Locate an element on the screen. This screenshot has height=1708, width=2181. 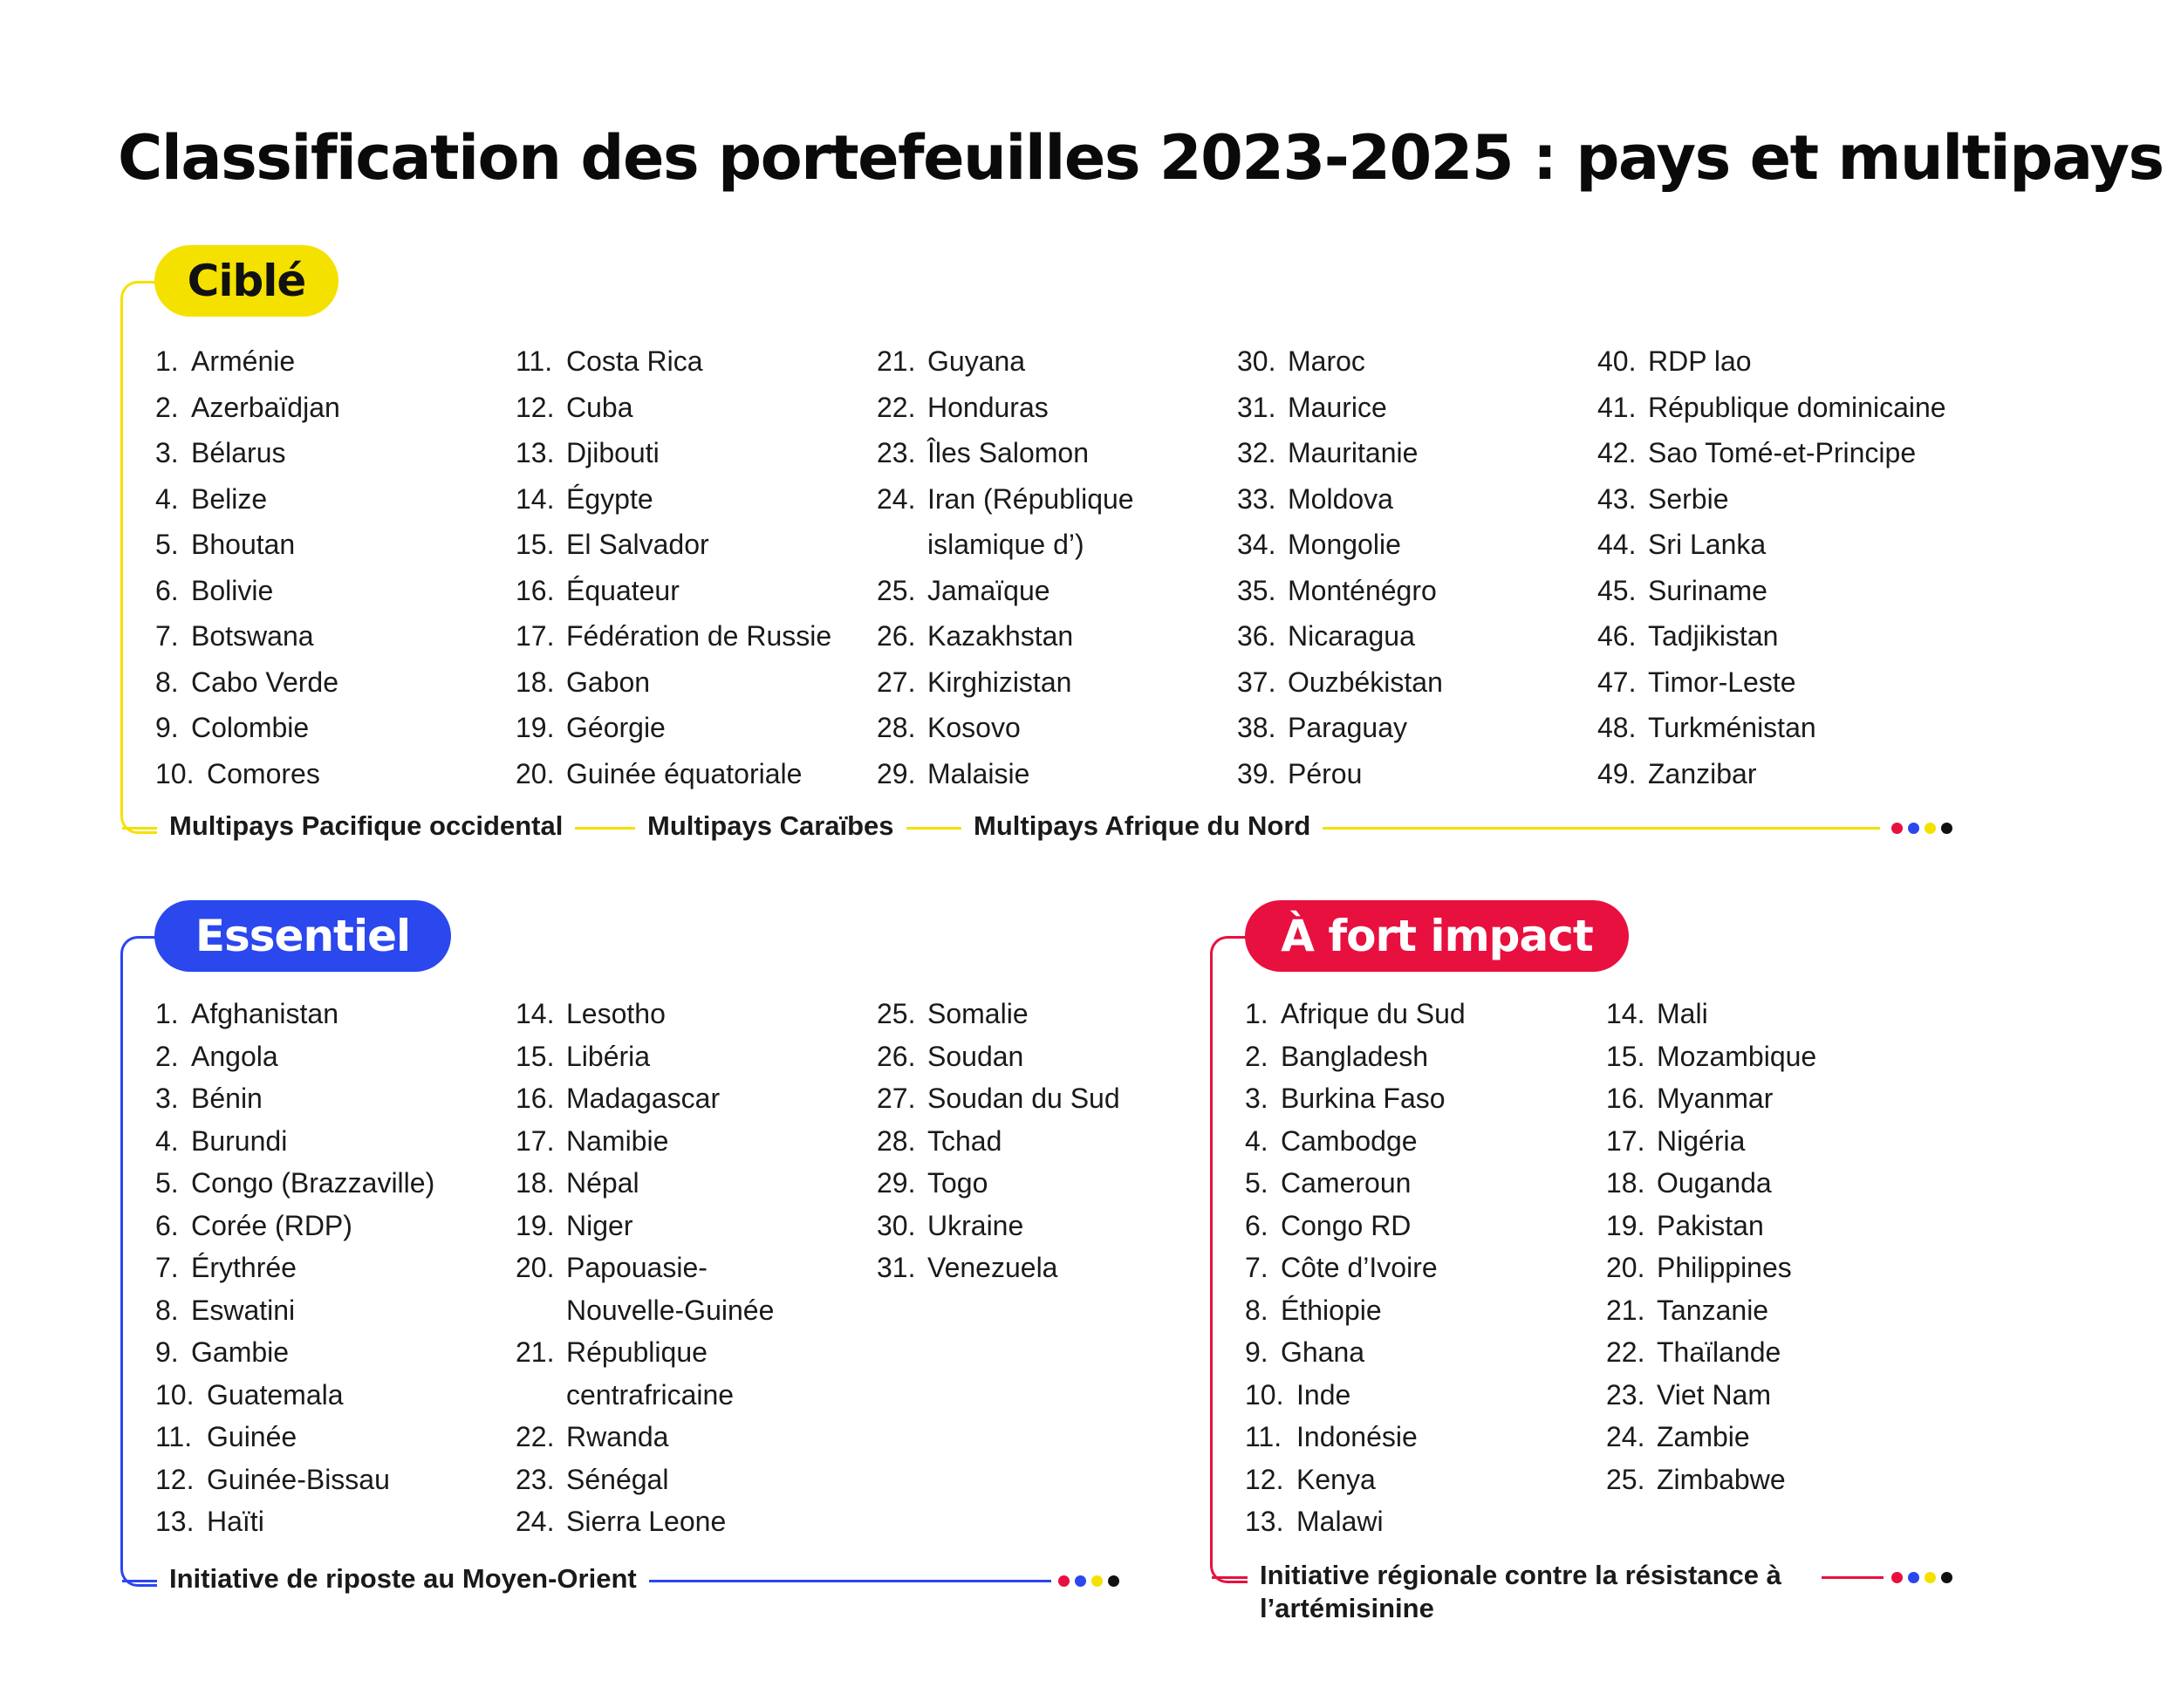
list-item-number: 10. is located at coordinates (1264, 1394).